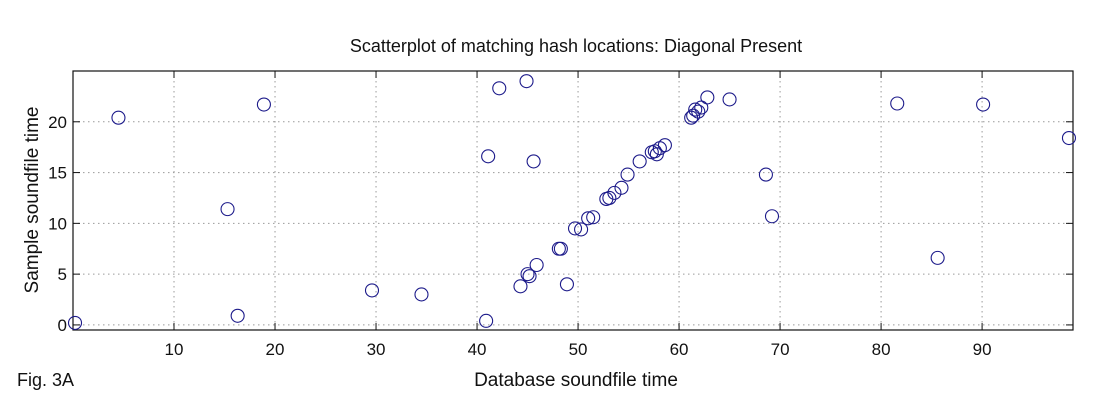 This screenshot has width=1101, height=402. I want to click on y-tick-label: 5, so click(62, 274).